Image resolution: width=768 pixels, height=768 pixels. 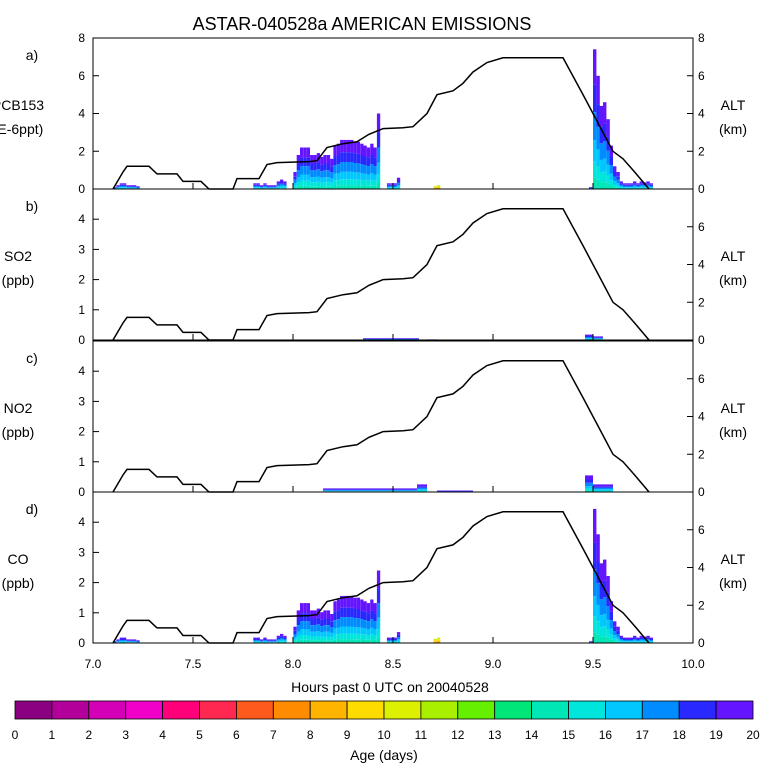 I want to click on panel-label: c), so click(x=32, y=358).